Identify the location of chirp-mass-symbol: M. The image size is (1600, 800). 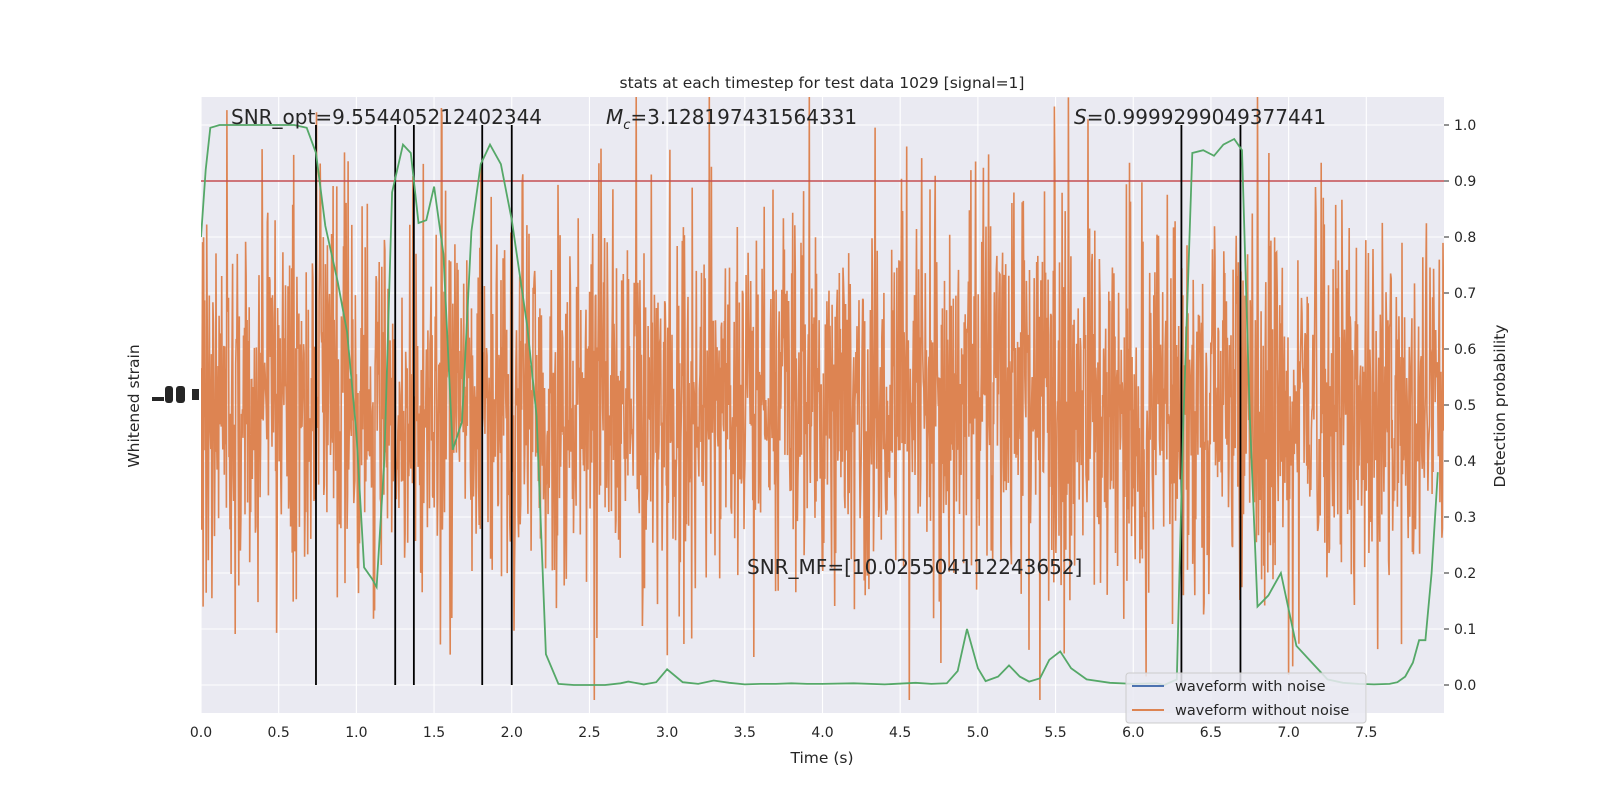
(614, 117).